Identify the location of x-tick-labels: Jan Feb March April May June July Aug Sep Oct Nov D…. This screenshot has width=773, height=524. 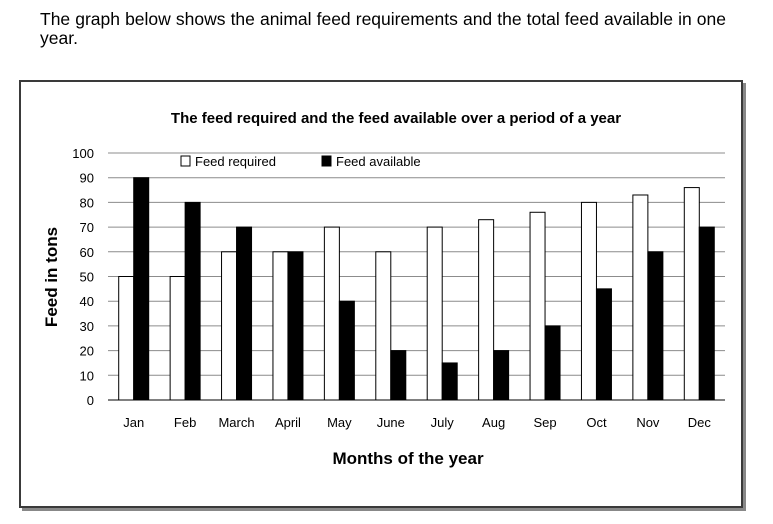
(417, 422).